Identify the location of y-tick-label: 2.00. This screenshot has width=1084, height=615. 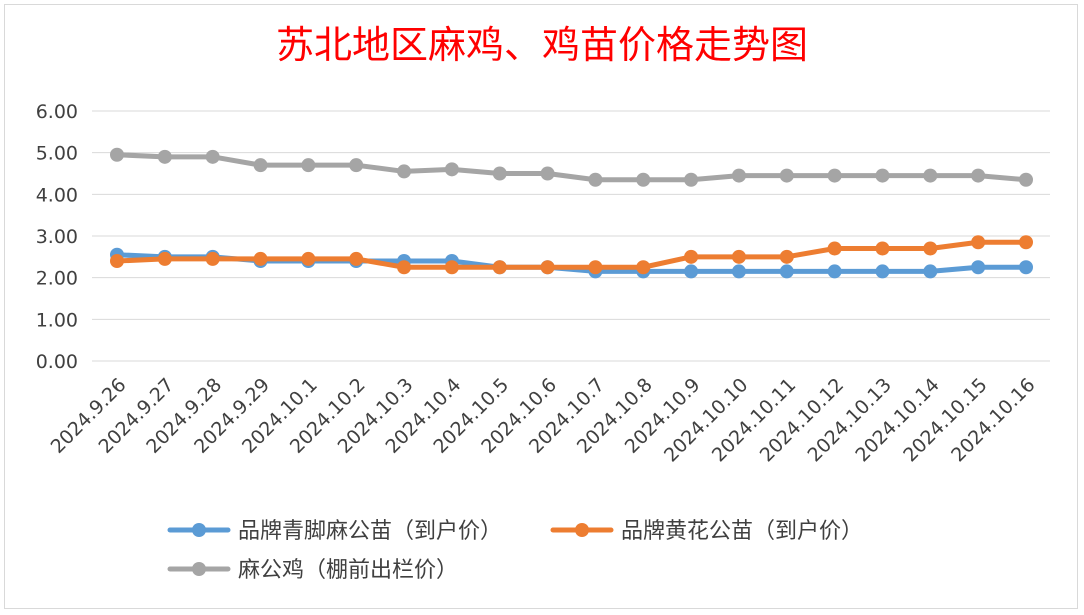
(57, 279).